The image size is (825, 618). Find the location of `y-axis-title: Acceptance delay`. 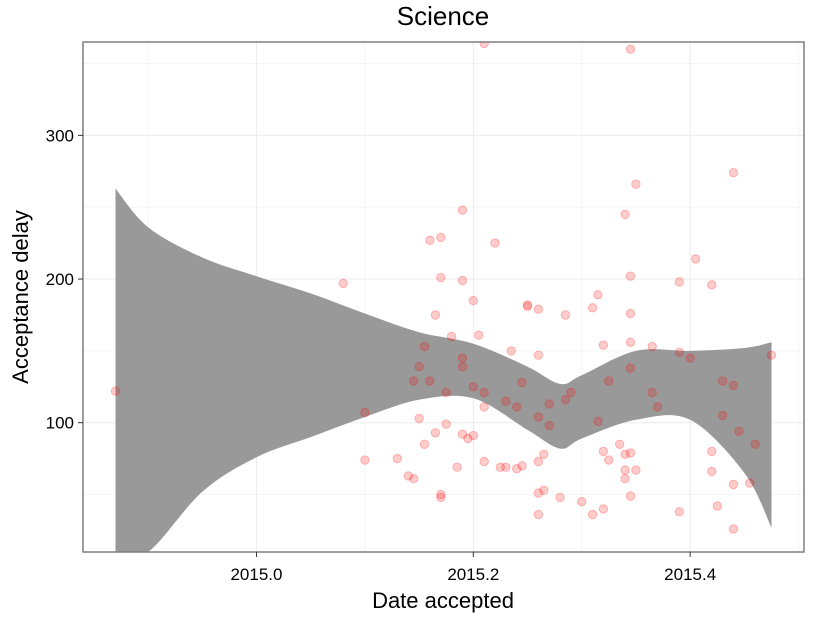

y-axis-title: Acceptance delay is located at coordinates (20, 297).